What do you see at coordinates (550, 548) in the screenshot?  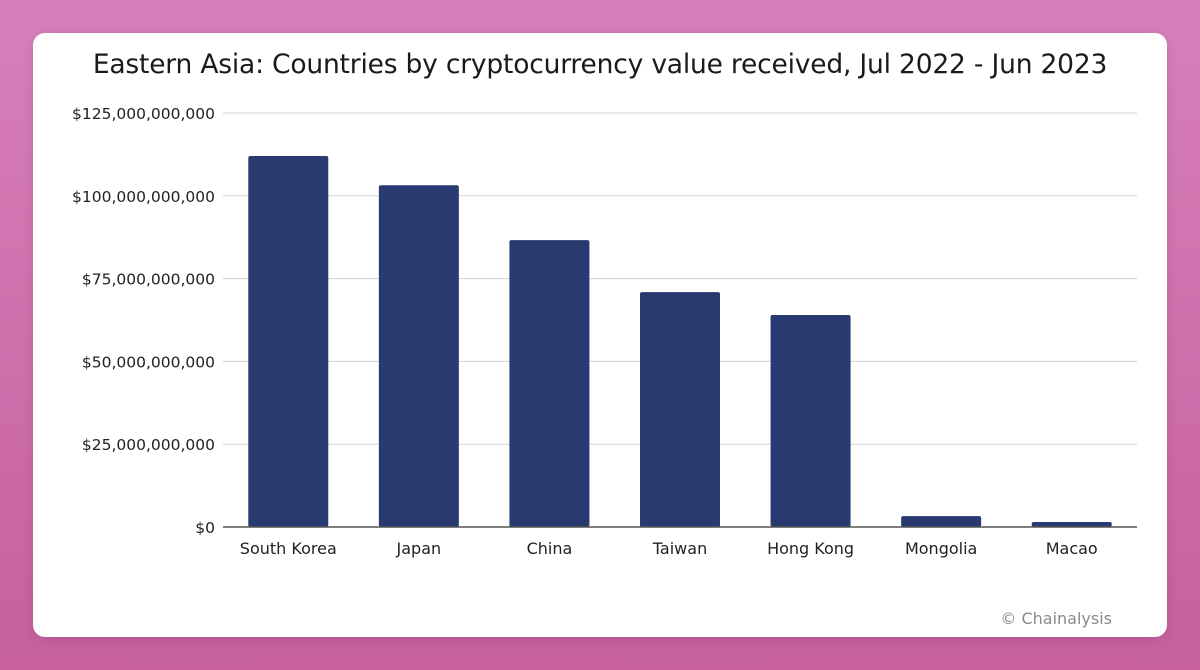 I see `x-tick-label: China` at bounding box center [550, 548].